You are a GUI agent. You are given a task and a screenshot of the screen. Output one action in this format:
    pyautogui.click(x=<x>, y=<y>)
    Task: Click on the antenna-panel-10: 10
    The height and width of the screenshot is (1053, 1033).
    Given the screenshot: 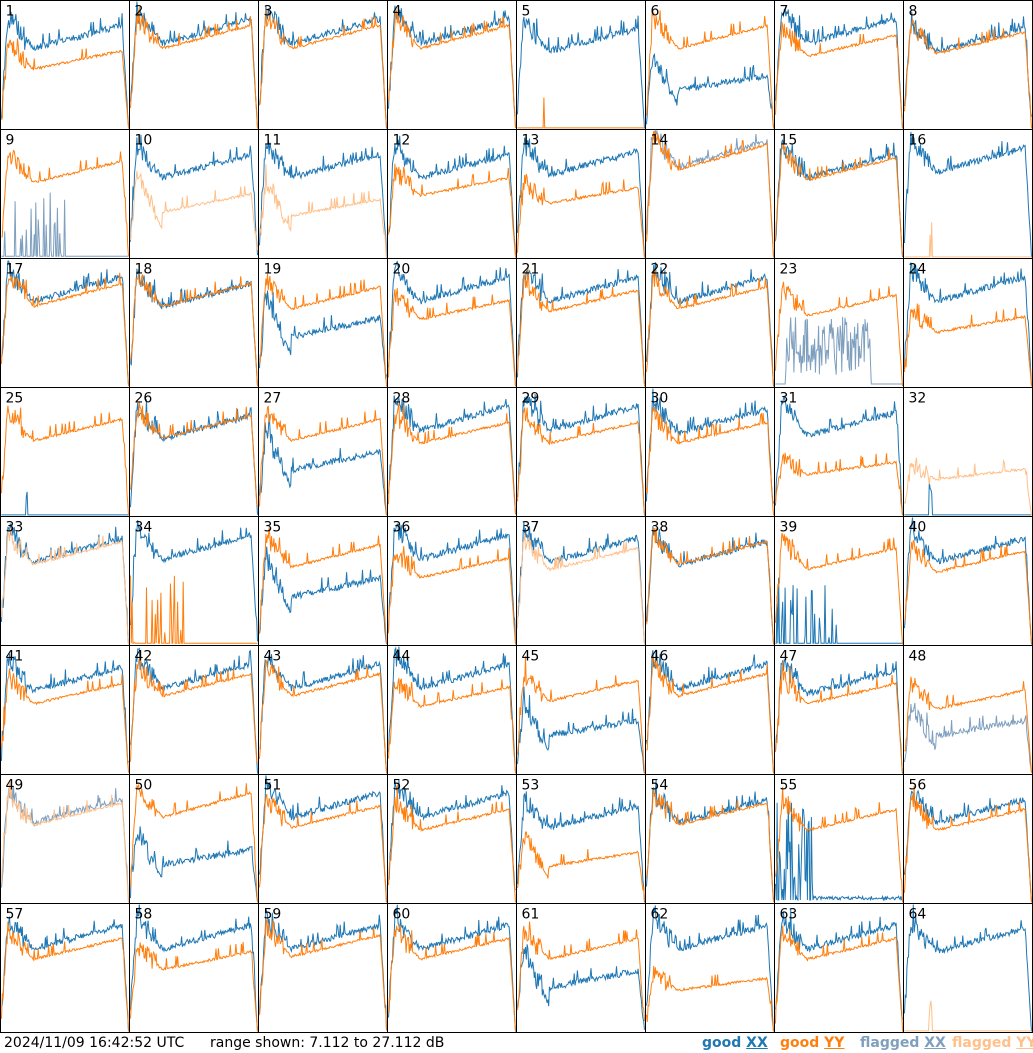 What is the action you would take?
    pyautogui.click(x=194, y=194)
    